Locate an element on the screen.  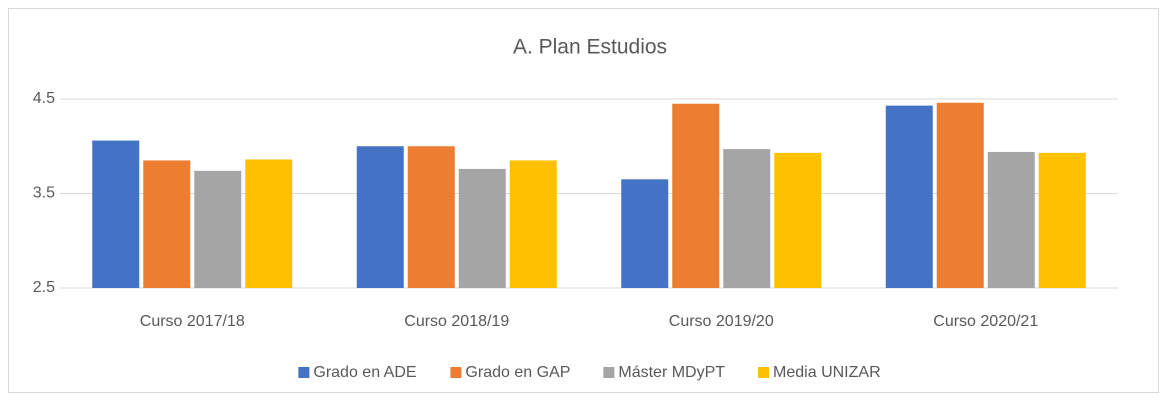
x-tick-label: Curso 2017/18 is located at coordinates (192, 321).